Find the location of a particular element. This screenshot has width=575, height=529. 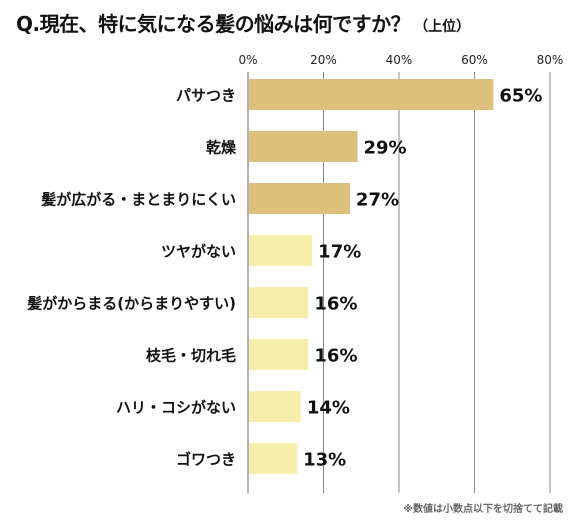

category-label: 枝毛・切れ毛 is located at coordinates (191, 356).